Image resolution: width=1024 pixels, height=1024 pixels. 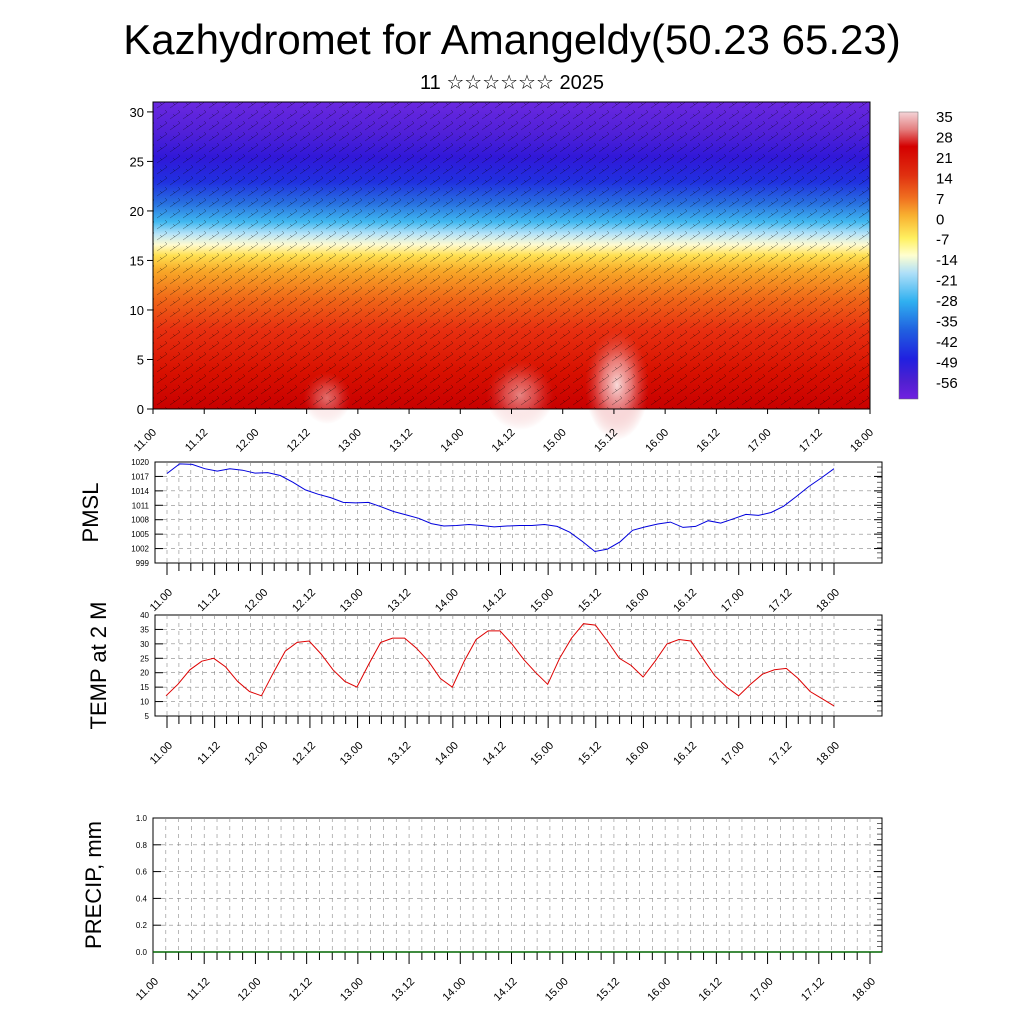 I want to click on y-tick-label: 1008, so click(x=140, y=520).